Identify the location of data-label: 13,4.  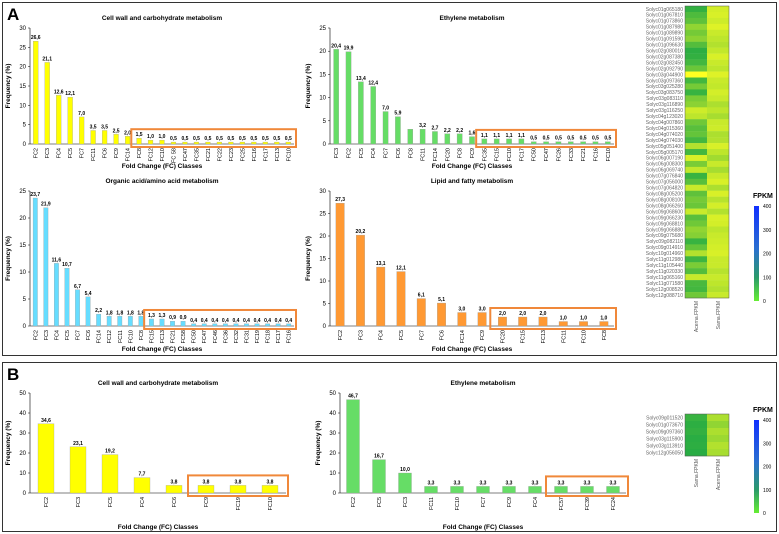
(361, 79).